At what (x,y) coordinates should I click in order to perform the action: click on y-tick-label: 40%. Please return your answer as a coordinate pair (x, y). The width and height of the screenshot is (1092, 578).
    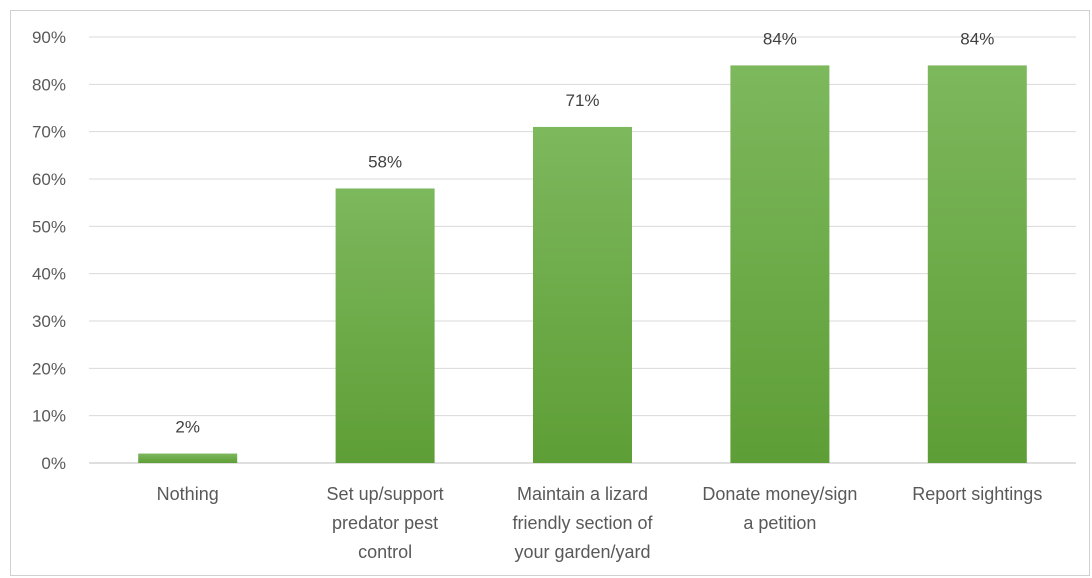
    Looking at the image, I should click on (49, 274).